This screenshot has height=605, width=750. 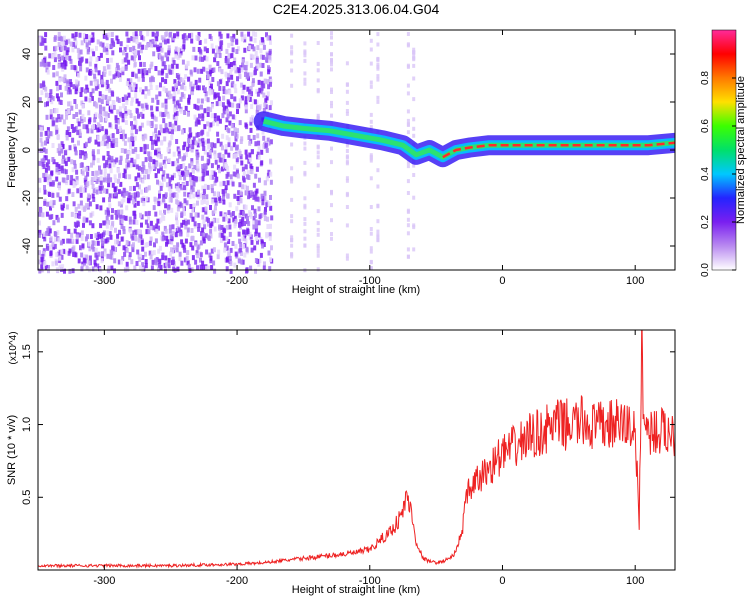 I want to click on colorbar-gradient, so click(x=724, y=150).